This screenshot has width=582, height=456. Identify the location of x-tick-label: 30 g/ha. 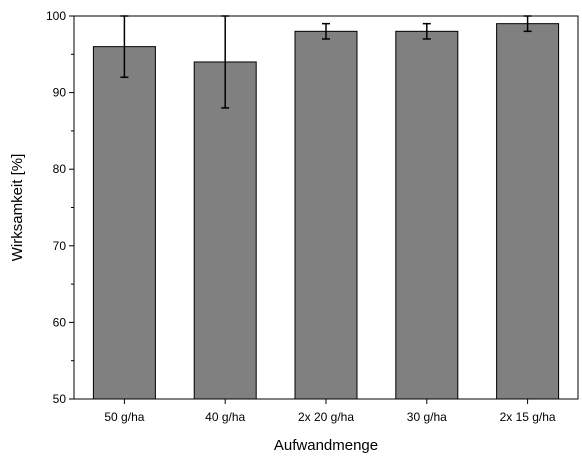
(427, 417).